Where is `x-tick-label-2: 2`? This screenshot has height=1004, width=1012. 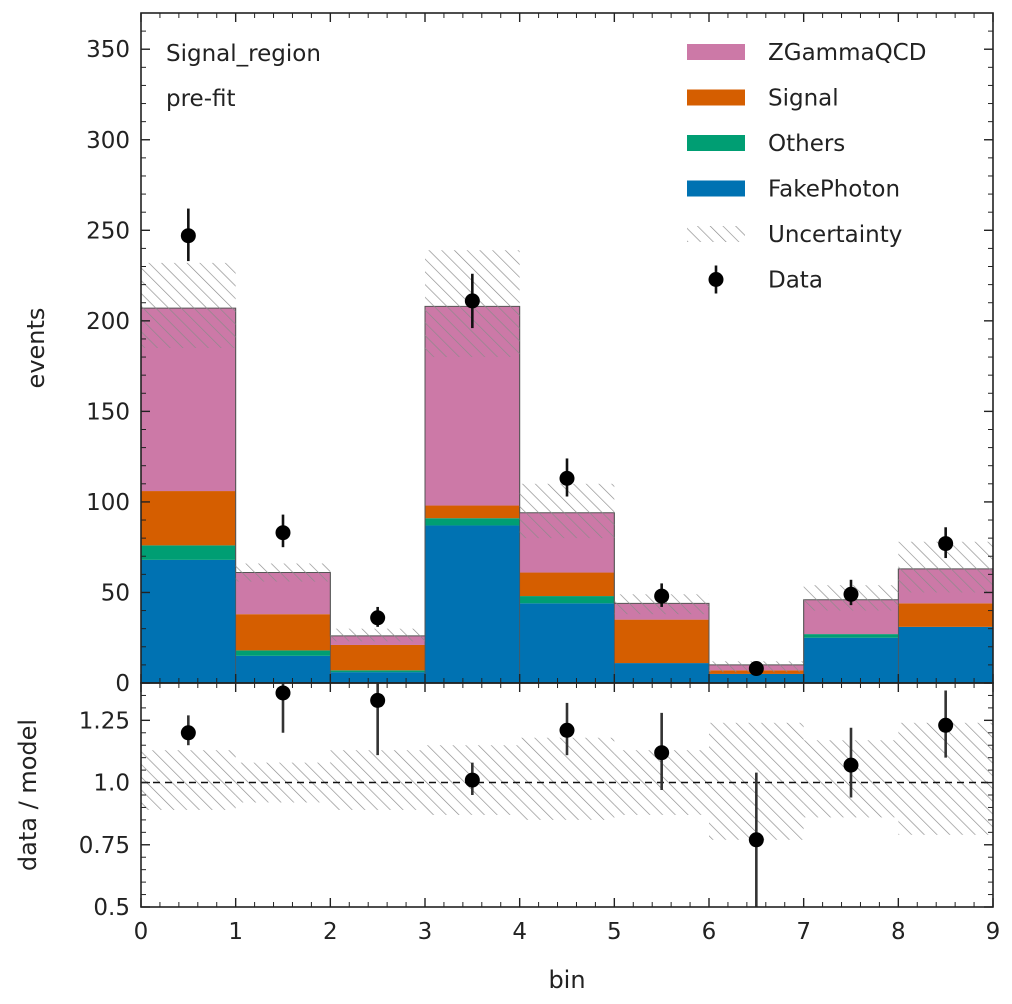
x-tick-label-2: 2 is located at coordinates (330, 932).